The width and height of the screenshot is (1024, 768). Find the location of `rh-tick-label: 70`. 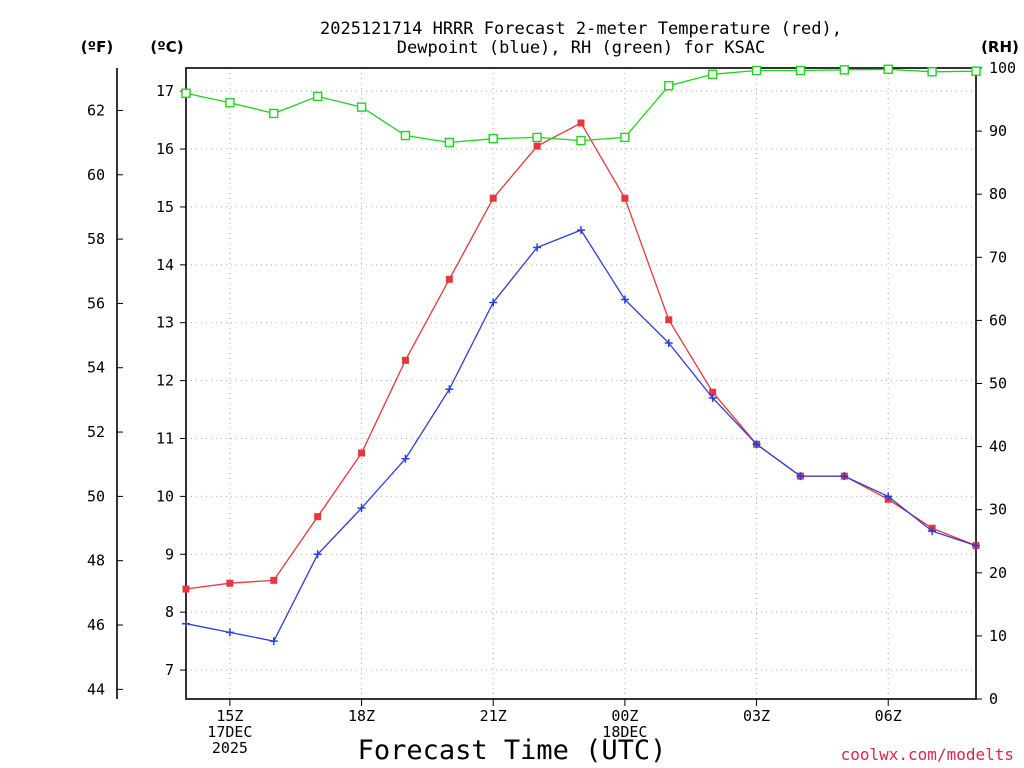

rh-tick-label: 70 is located at coordinates (998, 257).